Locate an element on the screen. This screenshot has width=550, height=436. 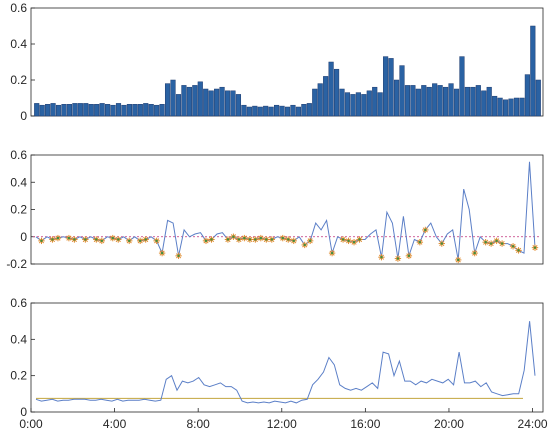
x-tick-label: 16:00 is located at coordinates (365, 424).